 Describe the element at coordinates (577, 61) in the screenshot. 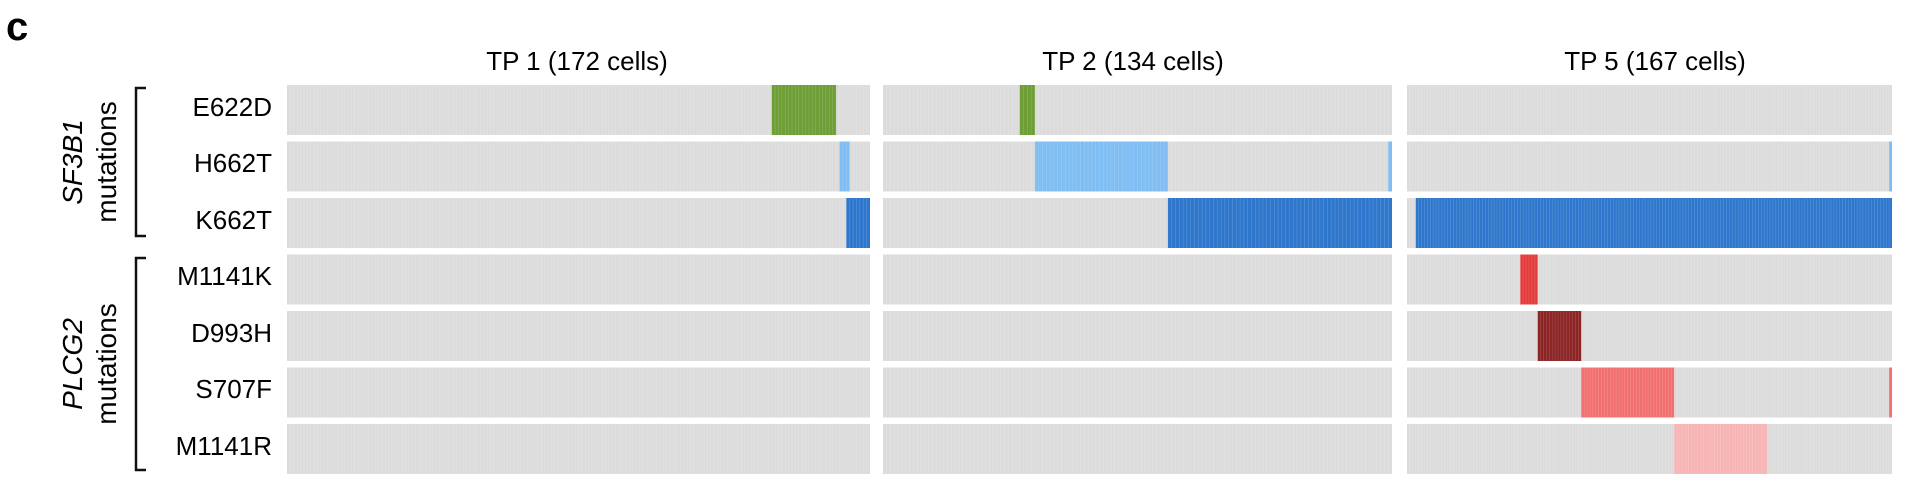

I see `tp-title-1: TP 1 (172 cells)` at that location.